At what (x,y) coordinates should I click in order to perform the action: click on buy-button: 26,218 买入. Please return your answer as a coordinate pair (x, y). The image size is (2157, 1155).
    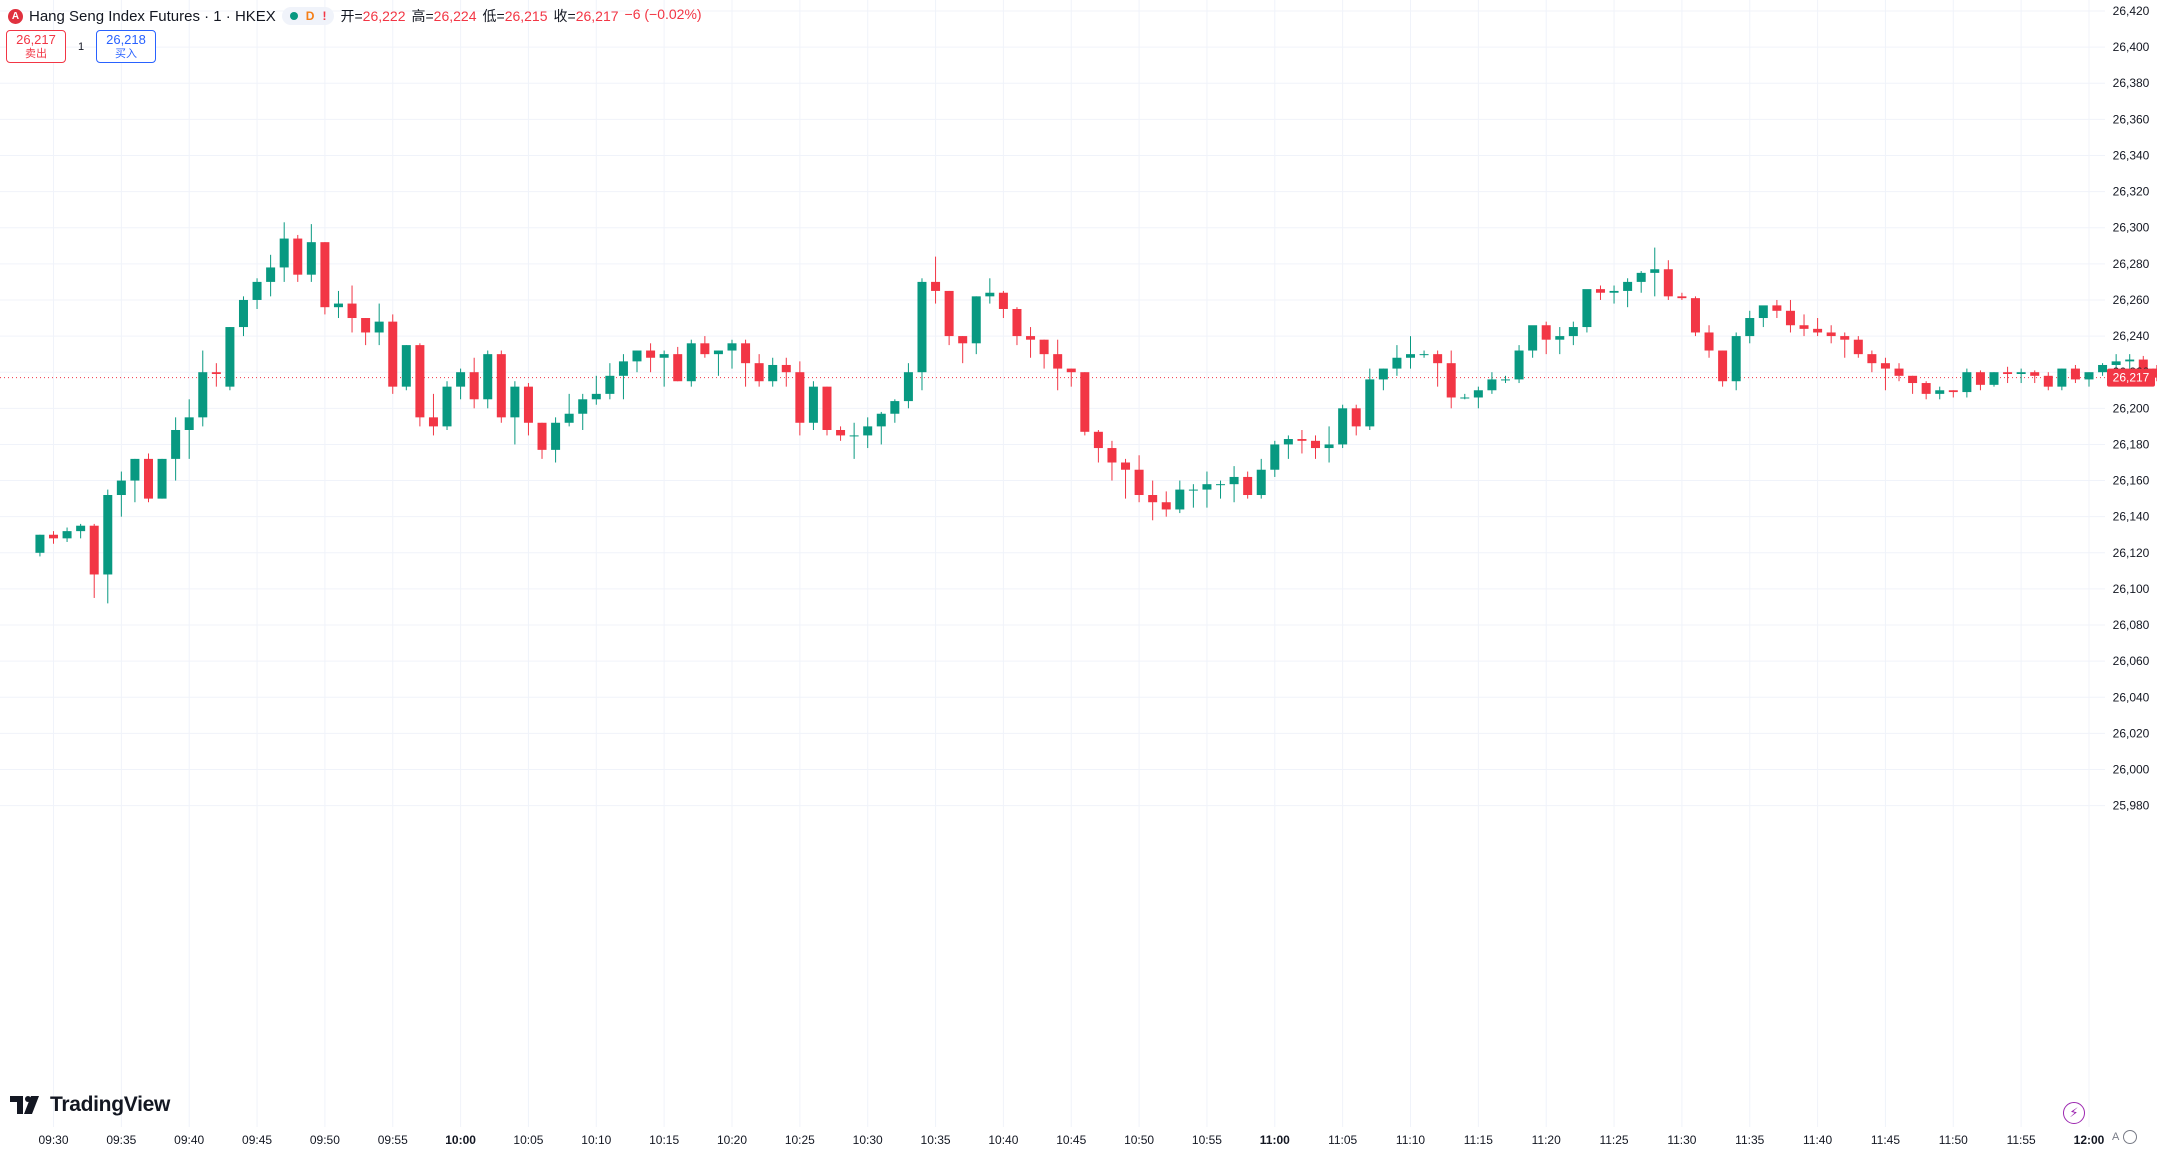
    Looking at the image, I should click on (126, 46).